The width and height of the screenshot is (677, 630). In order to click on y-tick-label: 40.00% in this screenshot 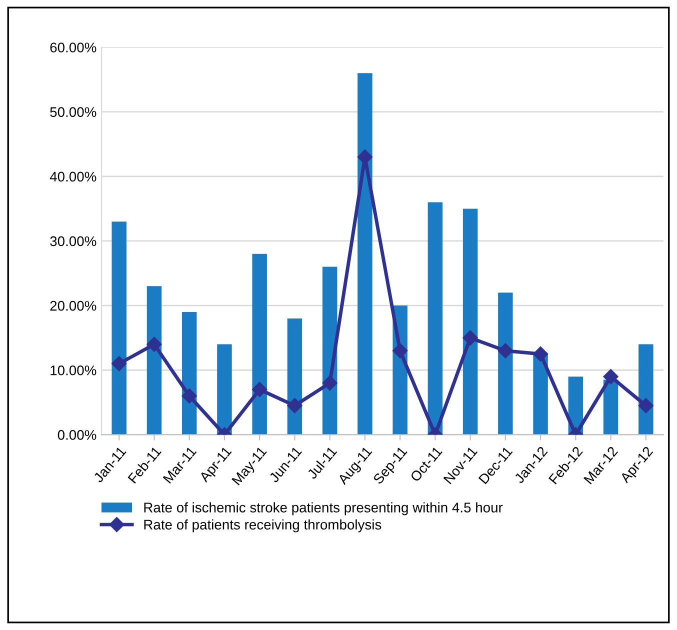, I will do `click(73, 177)`.